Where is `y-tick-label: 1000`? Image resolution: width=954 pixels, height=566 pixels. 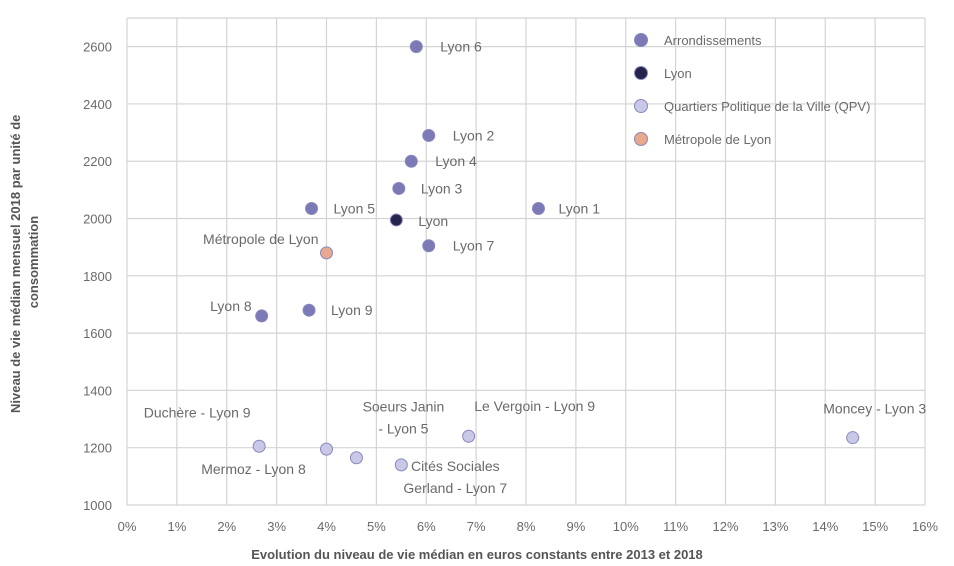 y-tick-label: 1000 is located at coordinates (97, 505).